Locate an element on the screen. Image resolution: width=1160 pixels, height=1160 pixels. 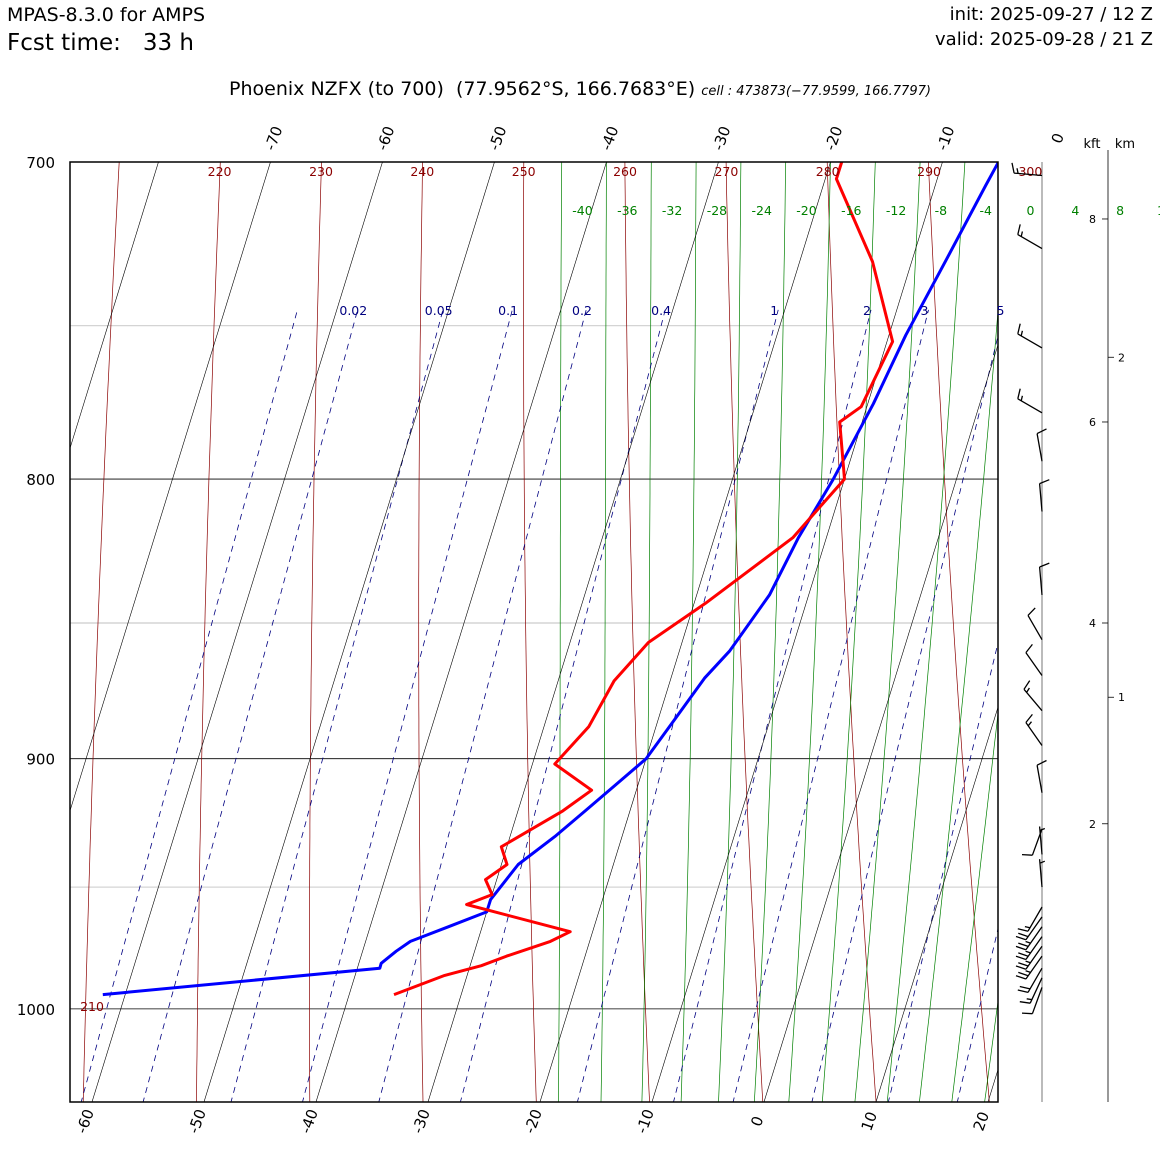
kft-tick-label: 4 is located at coordinates (1092, 623).